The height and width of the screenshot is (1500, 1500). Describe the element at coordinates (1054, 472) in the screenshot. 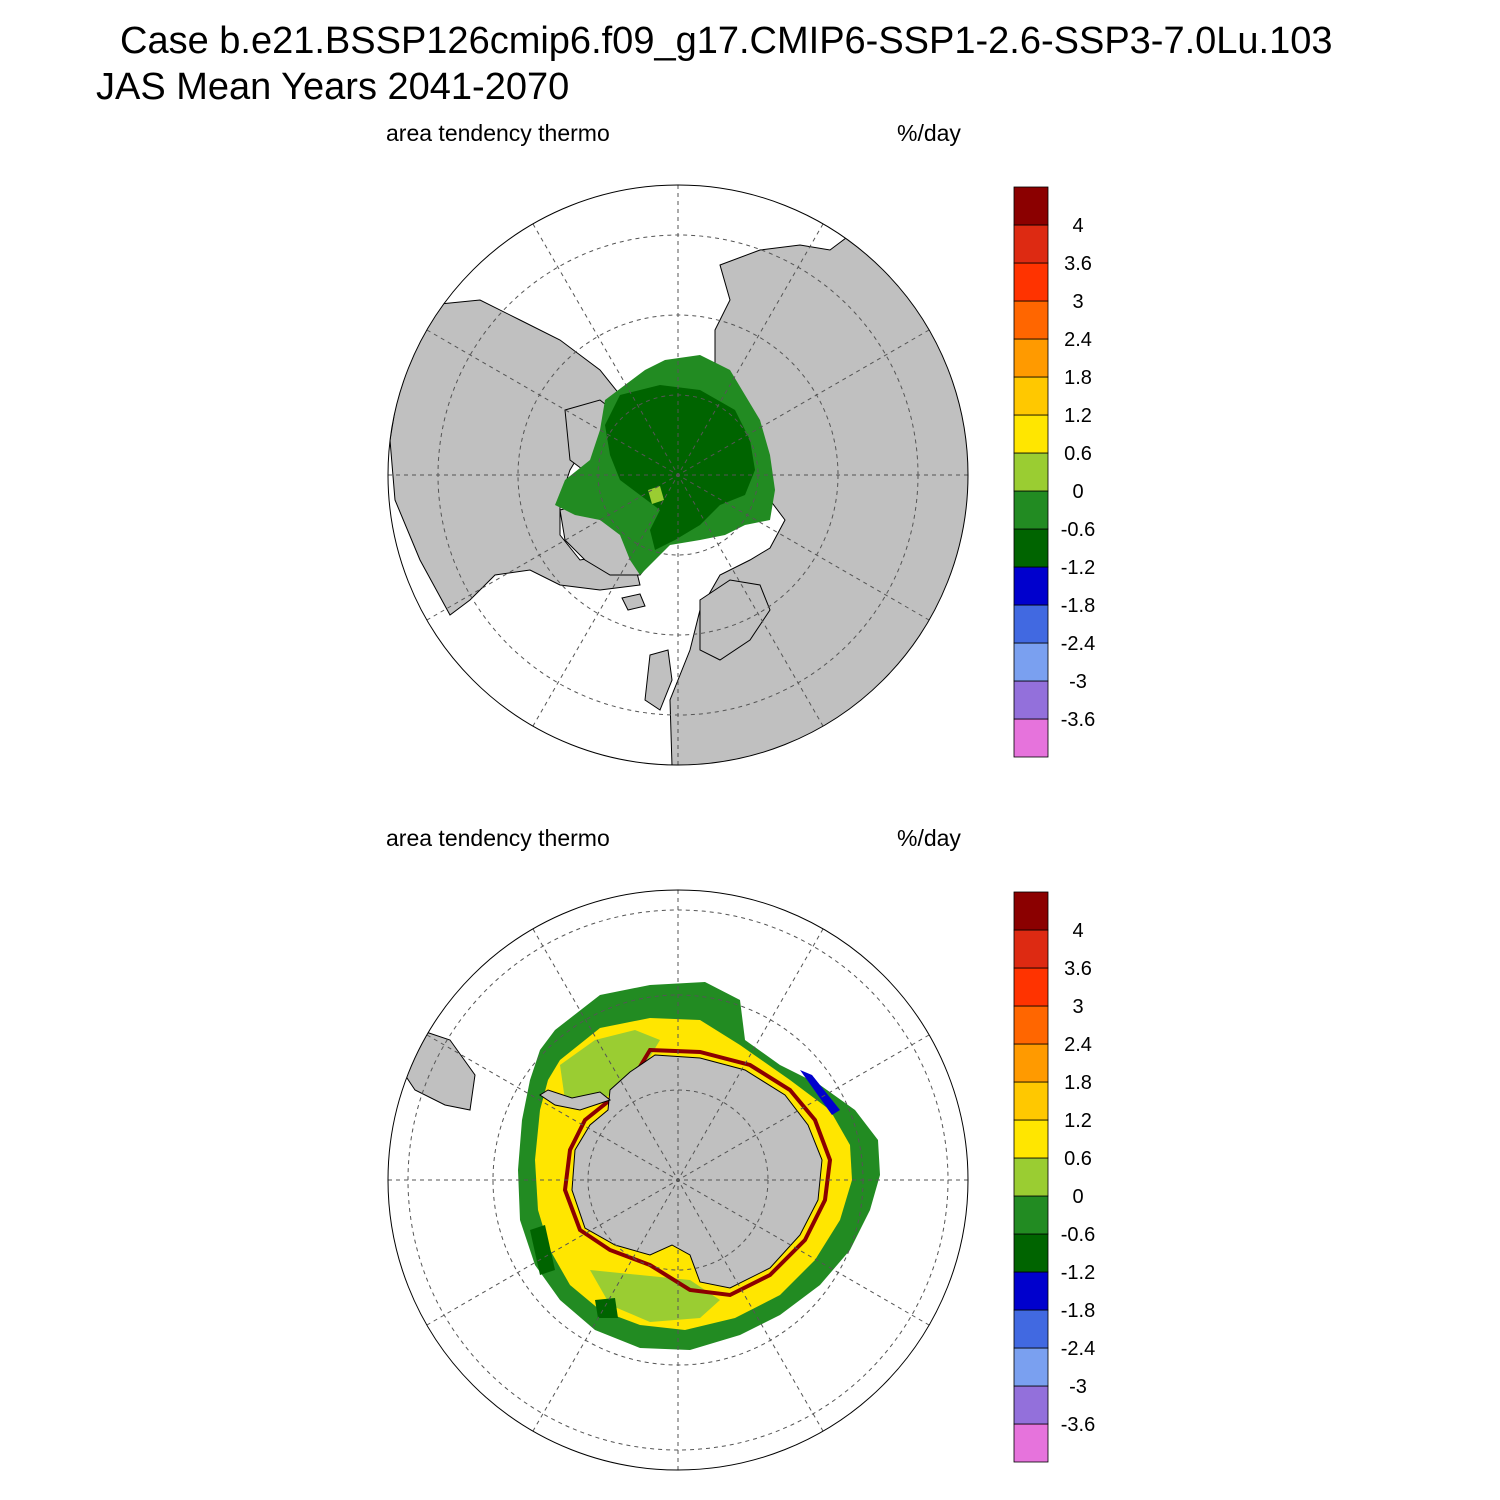

I see `north-colorbar: -3.6 -3 -2.4 -1.8 -1.2 -0.6 0 0.6 1.2 1.8 2.4 3 3.6 4` at that location.